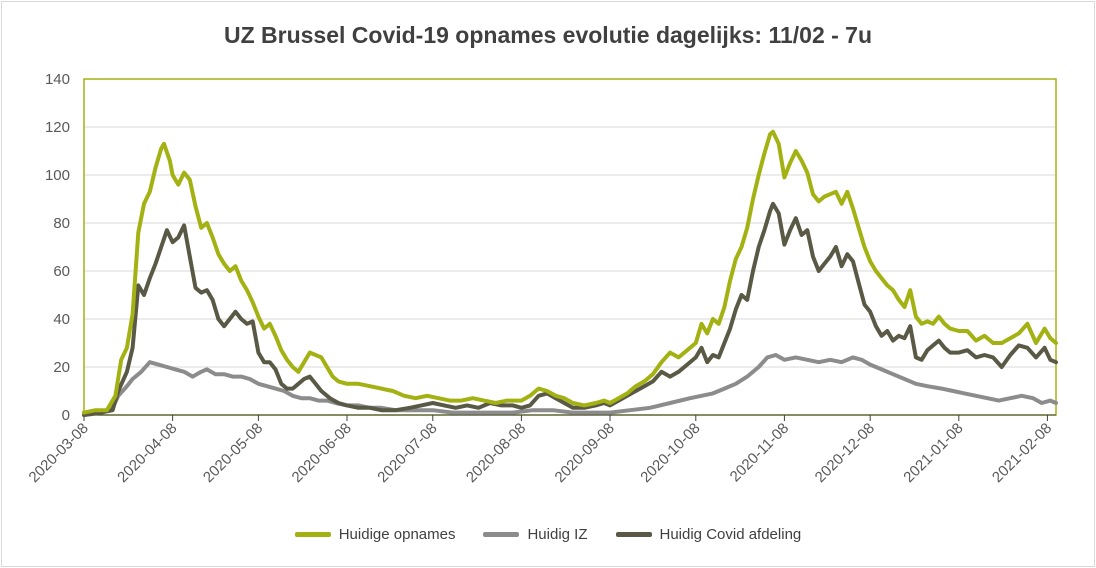 This screenshot has width=1096, height=568. I want to click on x-tick-label: 2020-05-08, so click(233, 453).